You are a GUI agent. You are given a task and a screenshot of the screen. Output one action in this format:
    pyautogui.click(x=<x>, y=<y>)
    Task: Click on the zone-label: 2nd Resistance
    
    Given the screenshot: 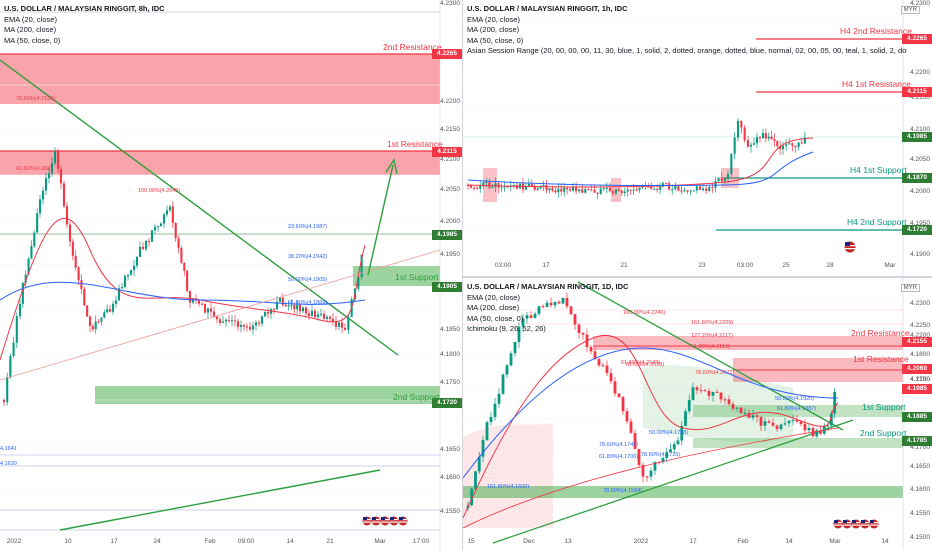 What is the action you would take?
    pyautogui.click(x=412, y=47)
    